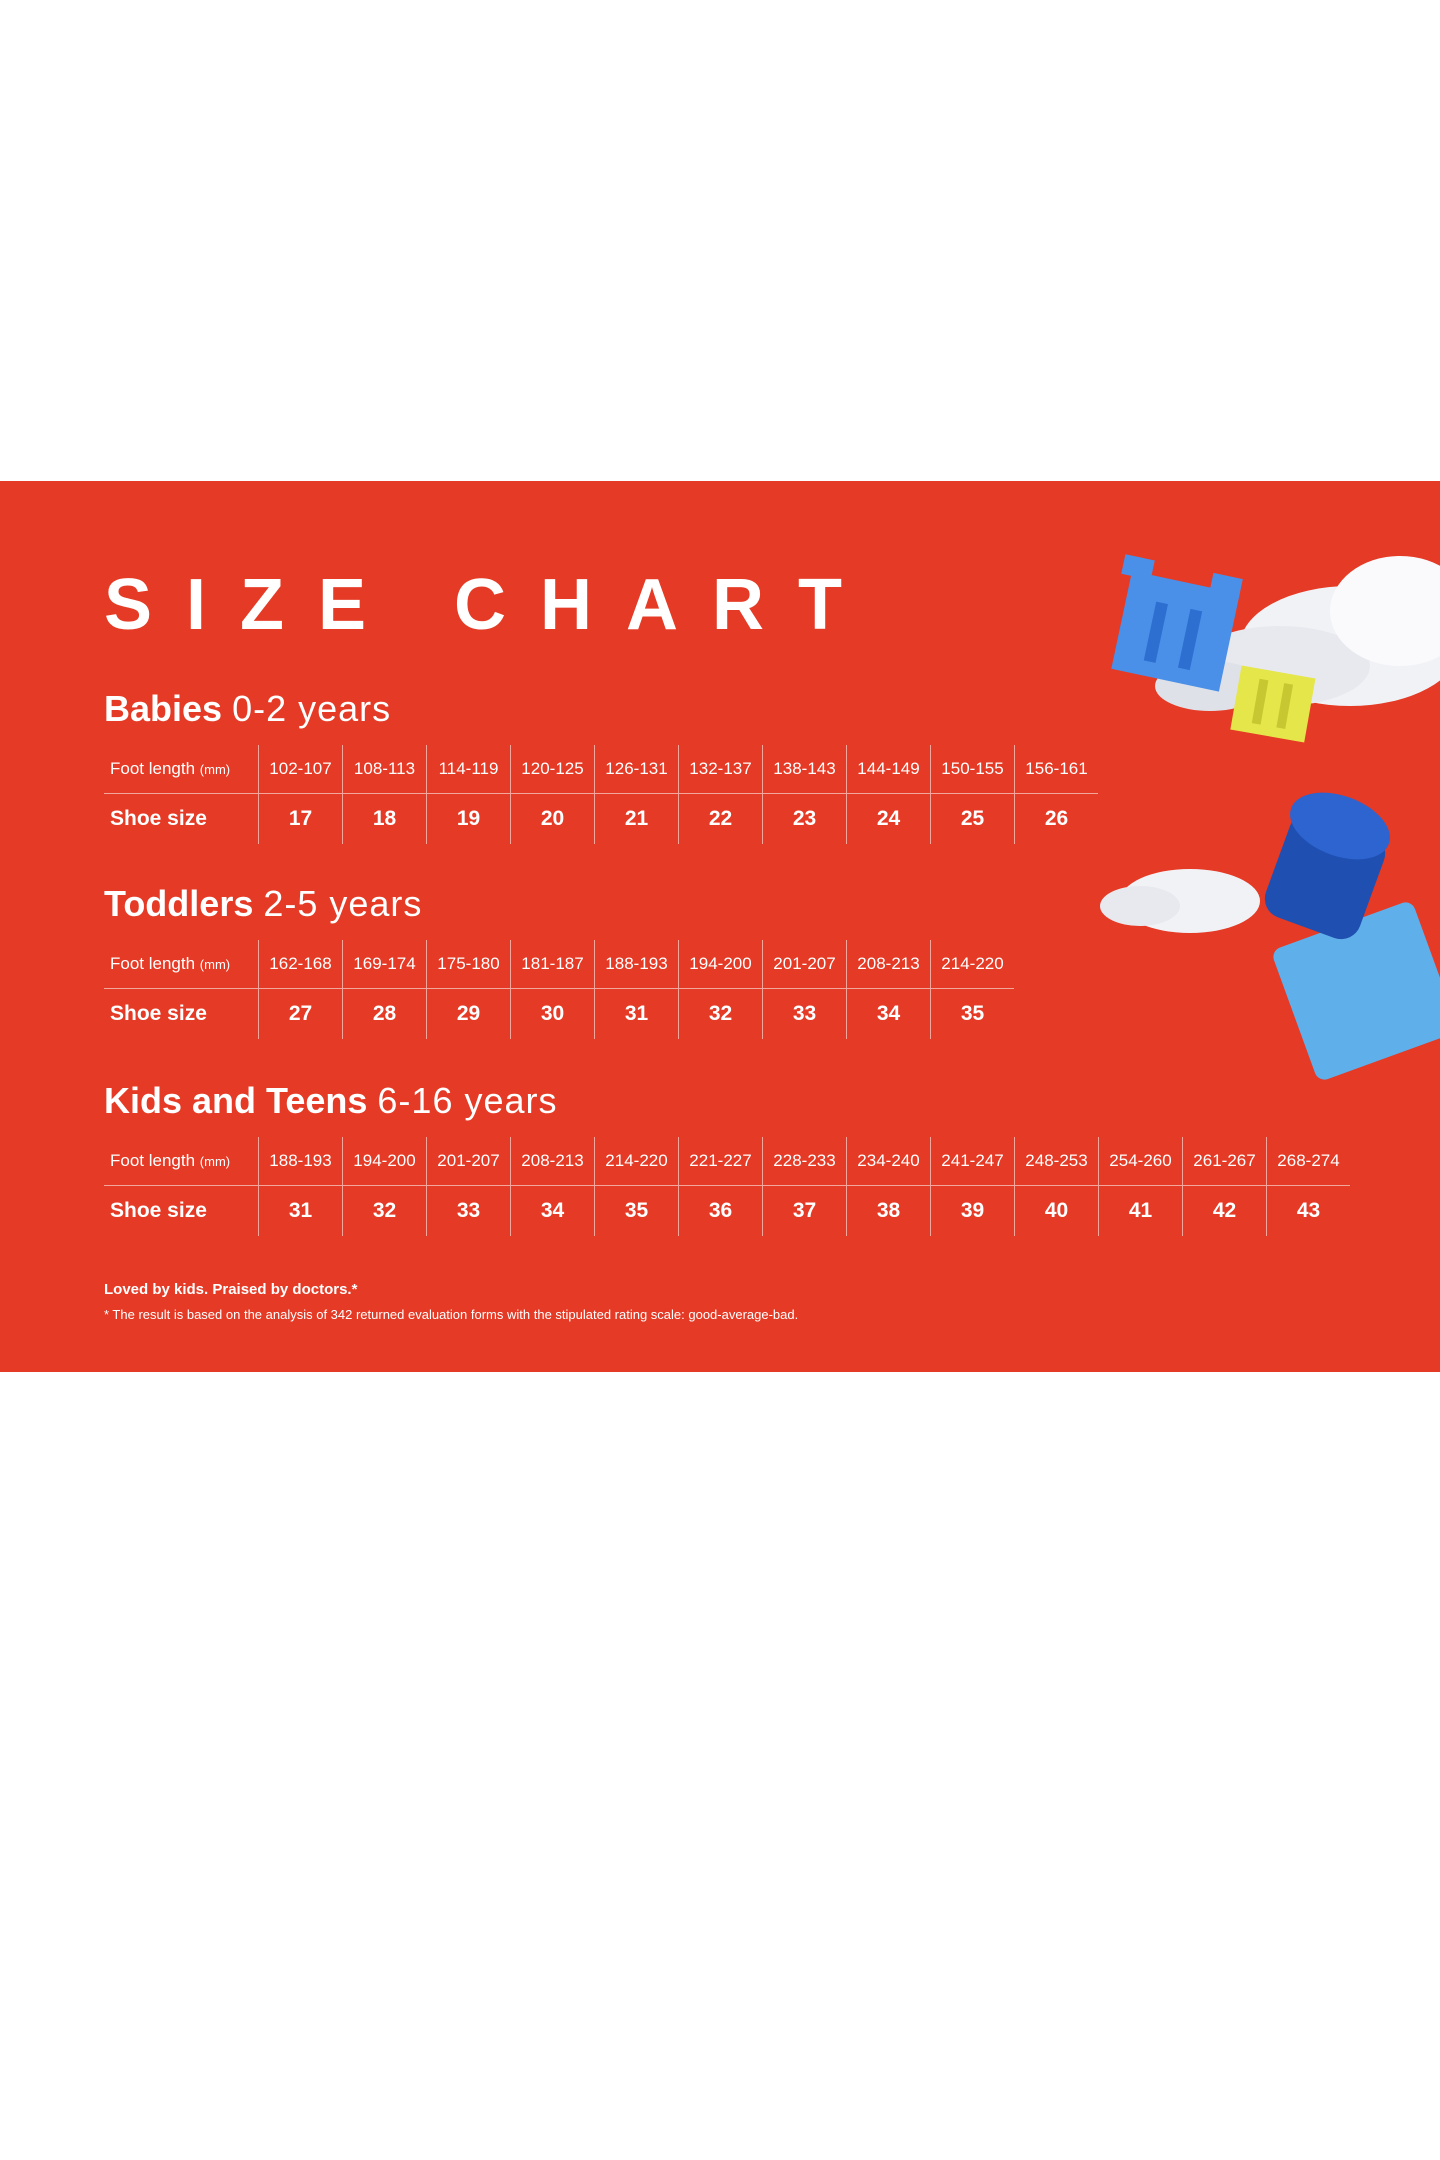 The height and width of the screenshot is (2160, 1440). I want to click on shoe-size-cell: 37, so click(804, 1210).